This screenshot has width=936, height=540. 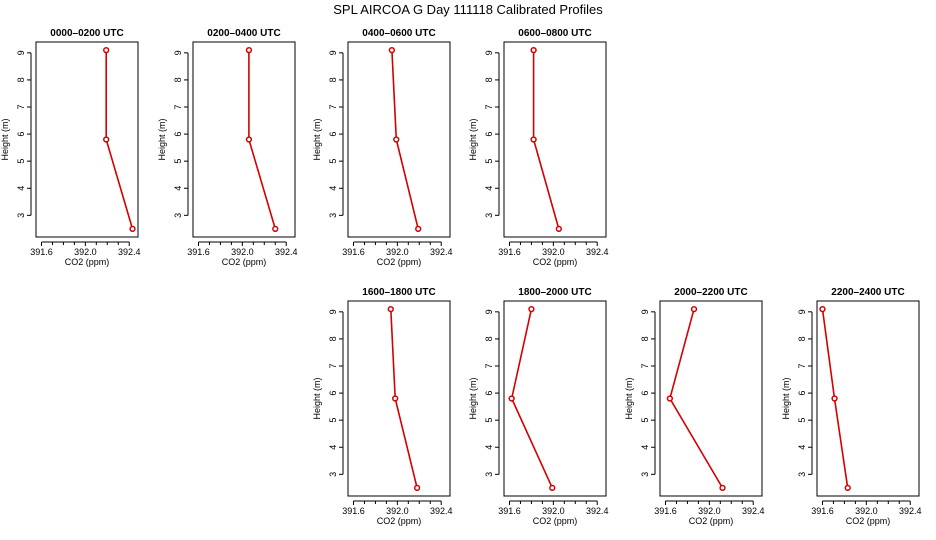 What do you see at coordinates (710, 292) in the screenshot?
I see `panel-title: 2000–2200 UTC` at bounding box center [710, 292].